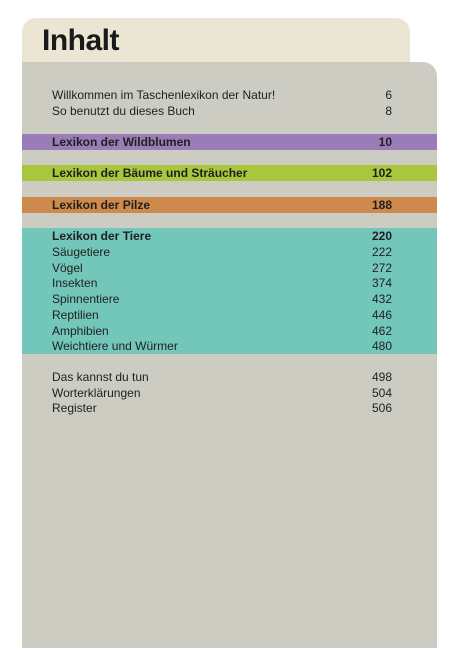 The width and height of the screenshot is (458, 648). I want to click on entry-title: Lexikon der Pilze, so click(101, 205).